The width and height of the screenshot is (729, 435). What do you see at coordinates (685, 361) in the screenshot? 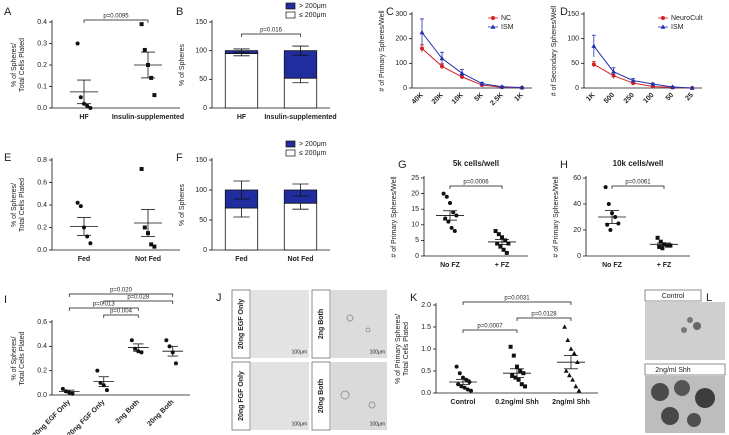
I see `panel-l: L Control 2ng/ml Shh` at bounding box center [685, 361].